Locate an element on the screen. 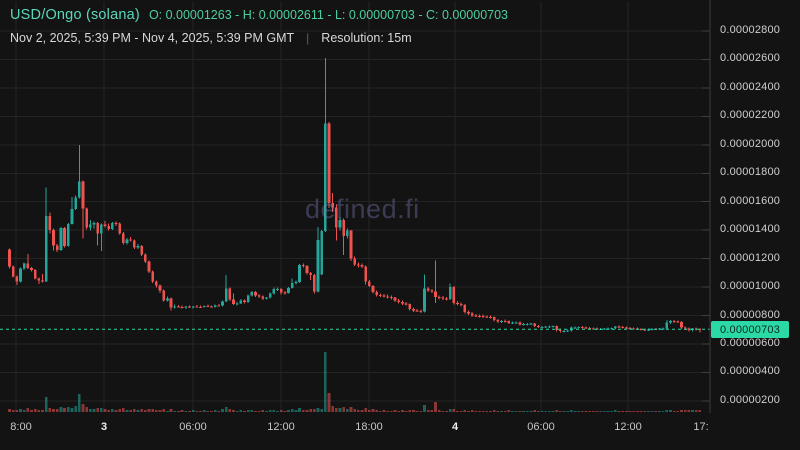 The width and height of the screenshot is (800, 450). time-axis-day-label: 3 is located at coordinates (104, 427).